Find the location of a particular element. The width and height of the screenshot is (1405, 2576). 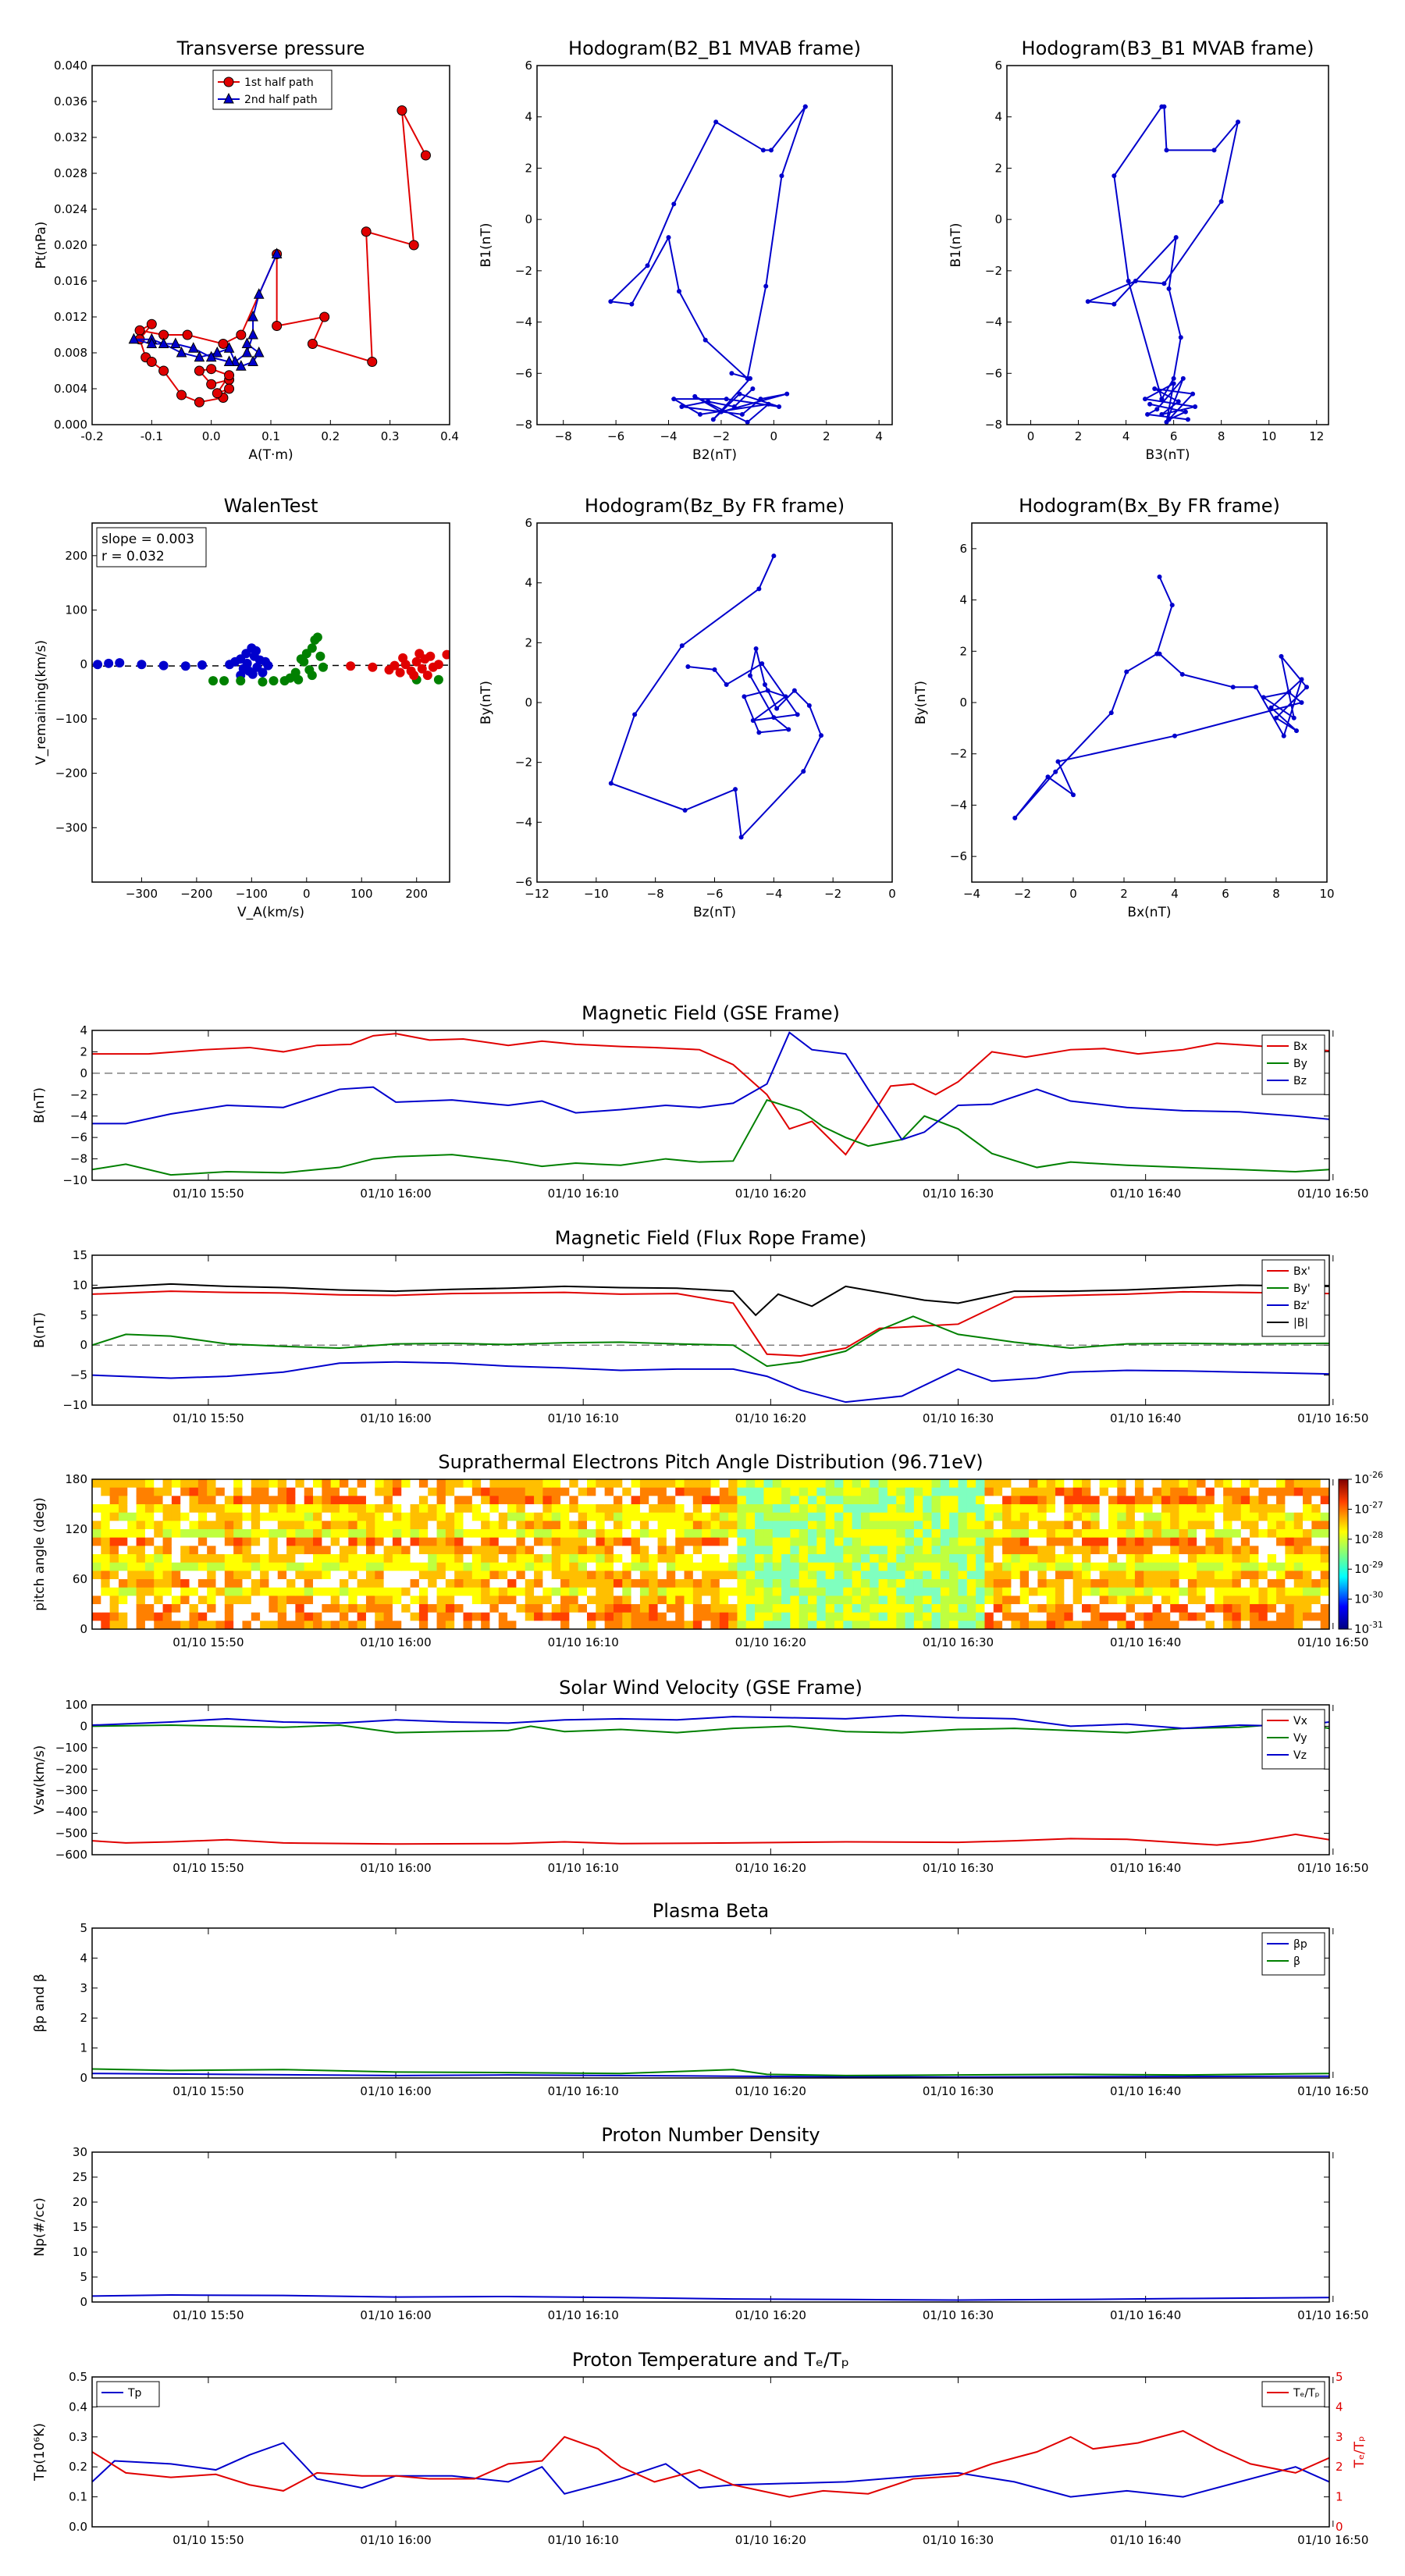

y-tick-label: −2 is located at coordinates (994, 271).